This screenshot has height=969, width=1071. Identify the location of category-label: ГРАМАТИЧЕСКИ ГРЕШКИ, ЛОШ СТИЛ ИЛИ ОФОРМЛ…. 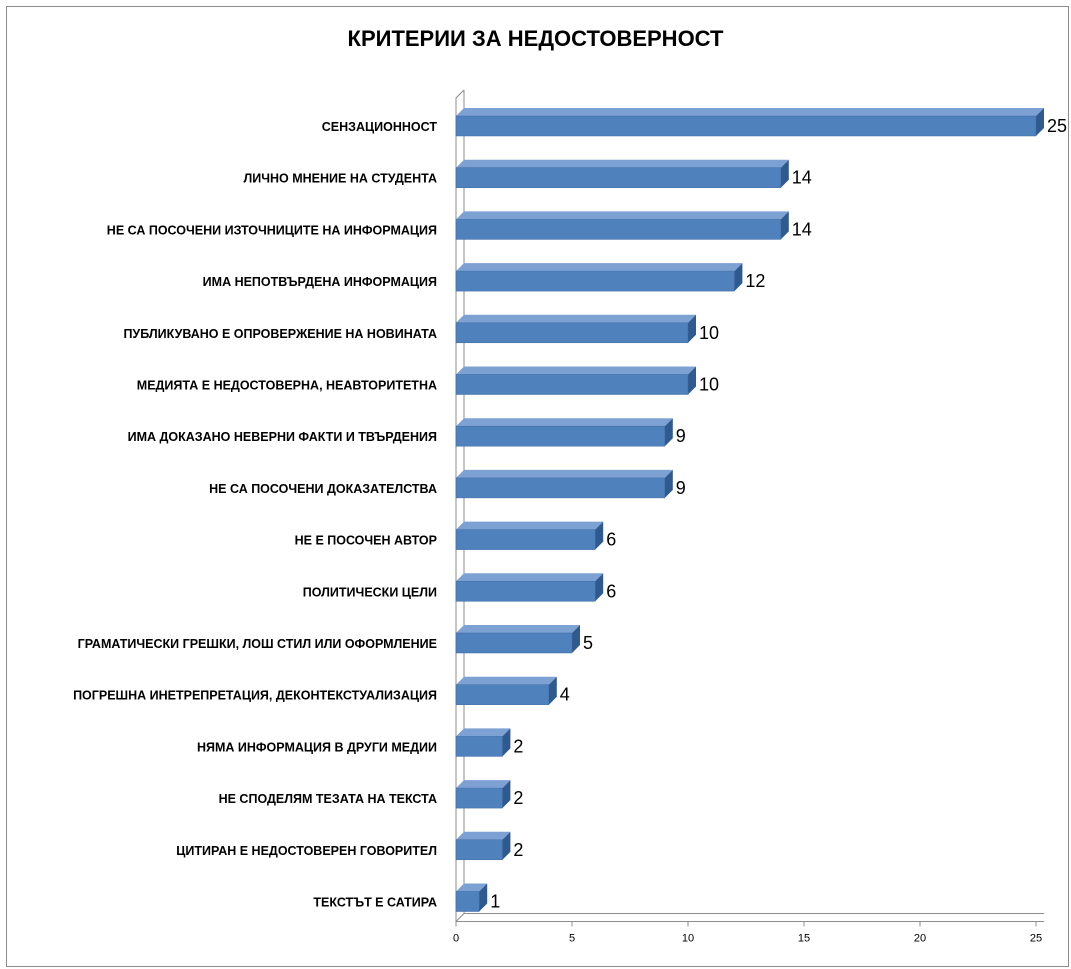
(257, 644).